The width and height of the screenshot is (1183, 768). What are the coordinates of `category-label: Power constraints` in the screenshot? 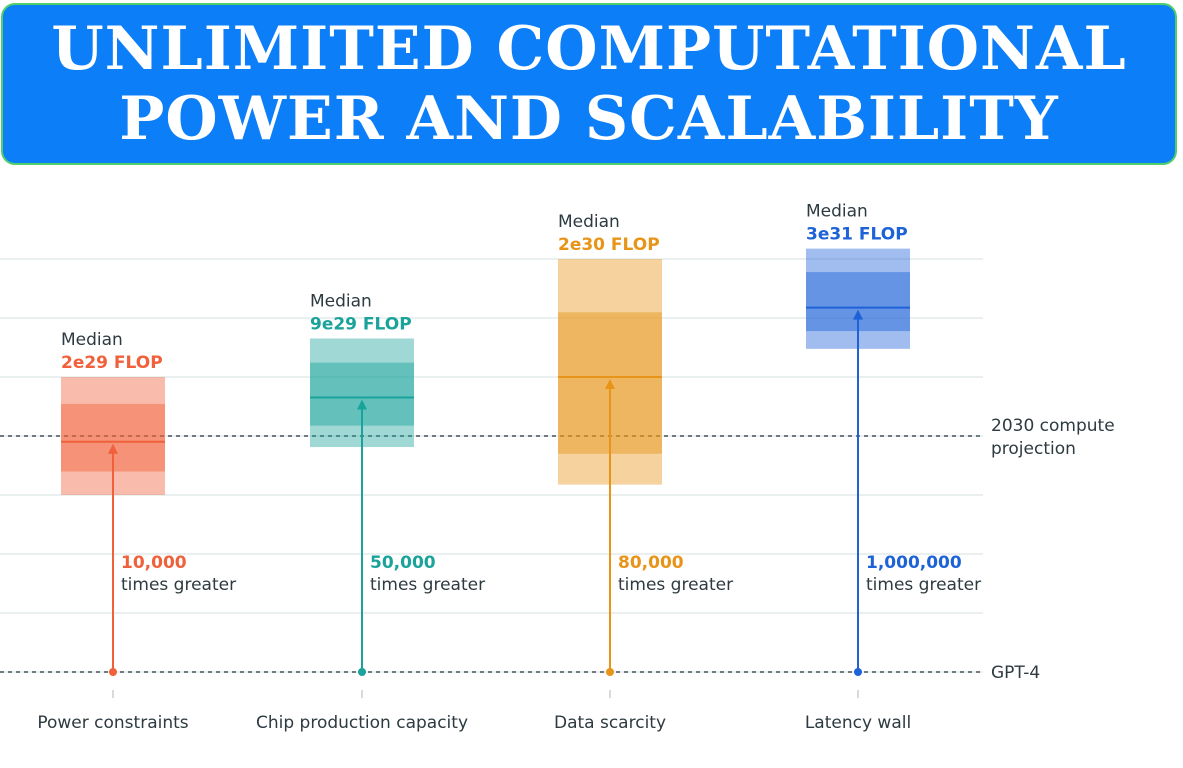 It's located at (112, 723).